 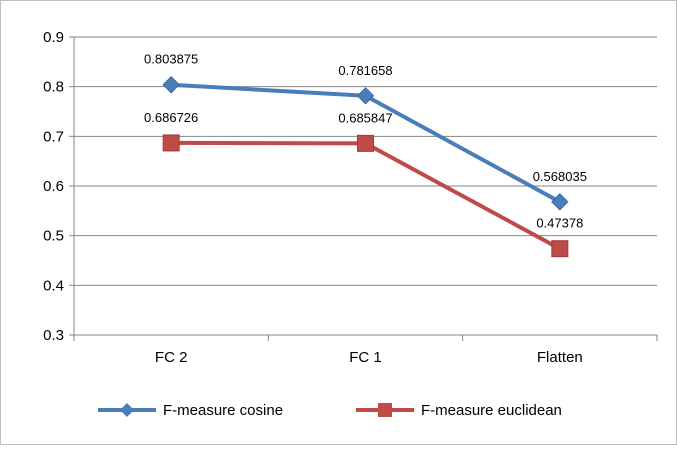 What do you see at coordinates (365, 357) in the screenshot?
I see `x-tick-label: FC 1` at bounding box center [365, 357].